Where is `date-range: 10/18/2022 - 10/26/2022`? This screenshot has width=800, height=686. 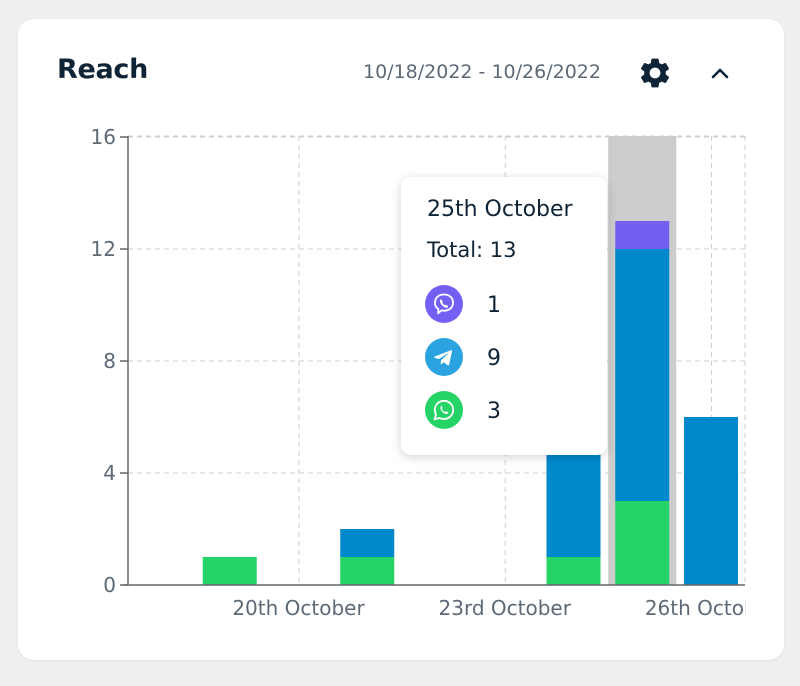
date-range: 10/18/2022 - 10/26/2022 is located at coordinates (482, 72).